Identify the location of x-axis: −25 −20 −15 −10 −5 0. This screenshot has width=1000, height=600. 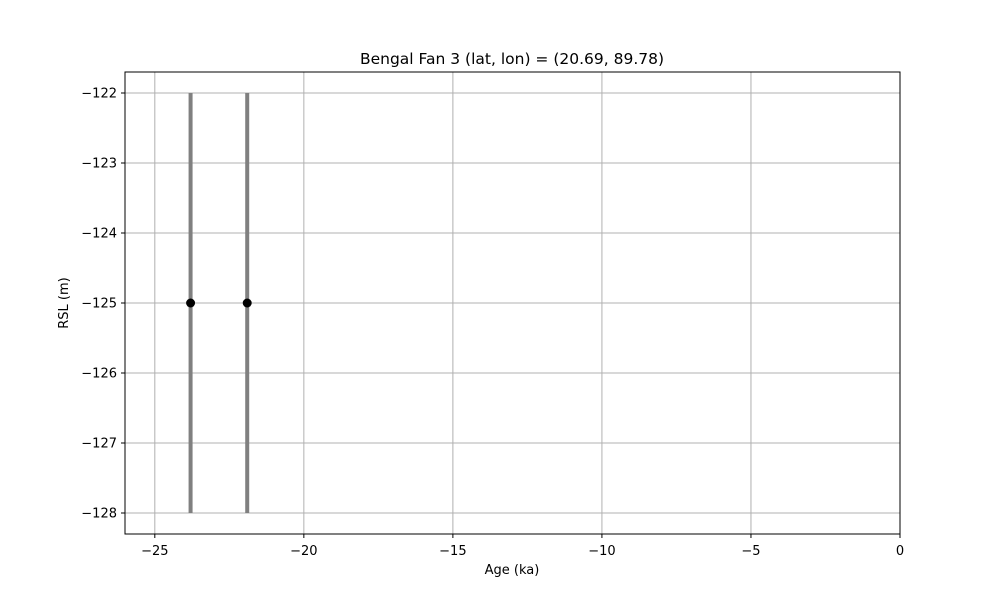
(522, 546).